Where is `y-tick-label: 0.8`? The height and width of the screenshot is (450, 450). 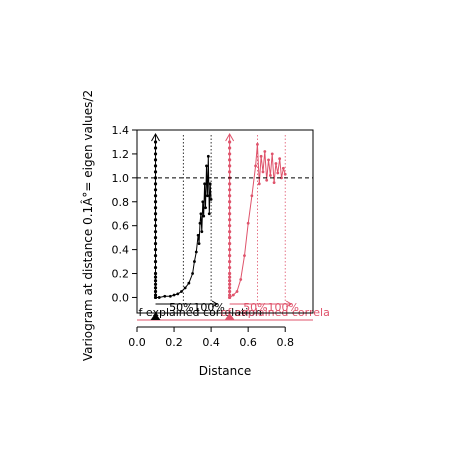 y-tick-label: 0.8 is located at coordinates (121, 202).